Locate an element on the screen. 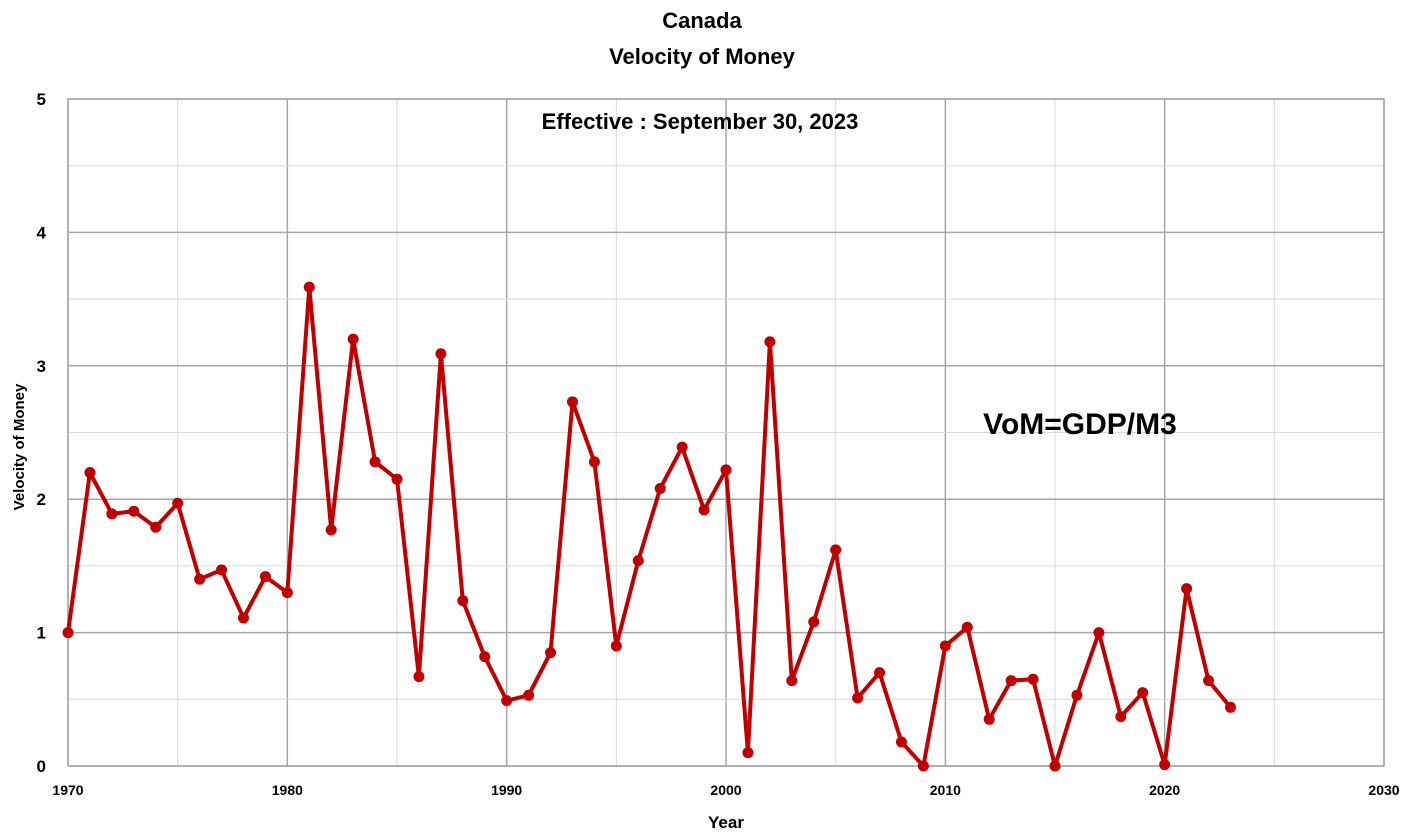  y-tick-label: 0 is located at coordinates (41, 766).